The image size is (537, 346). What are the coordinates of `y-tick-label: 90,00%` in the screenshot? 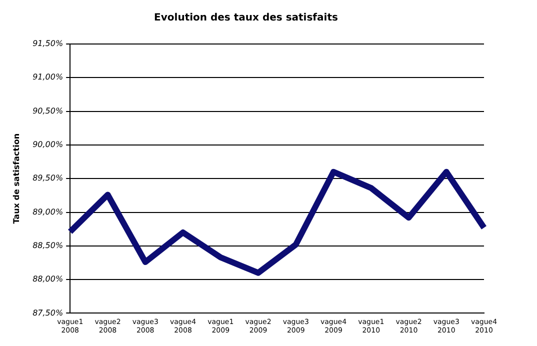 It's located at (48, 145).